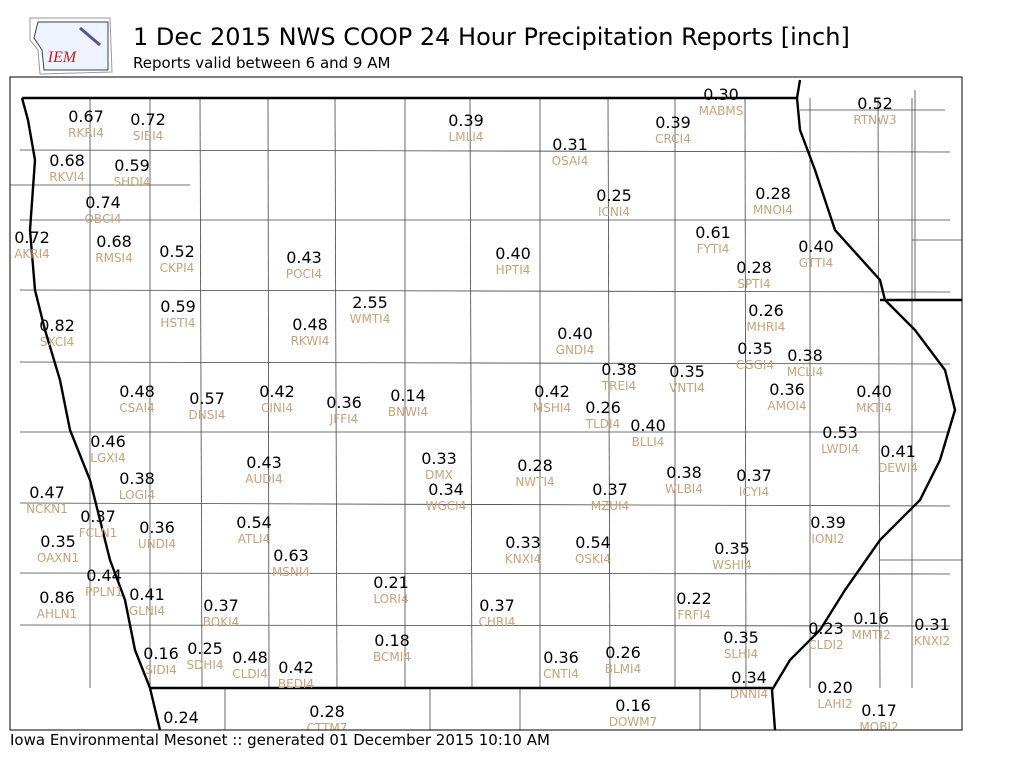 This screenshot has width=1024, height=768. Describe the element at coordinates (98, 533) in the screenshot. I see `station-id: FCLN1` at that location.